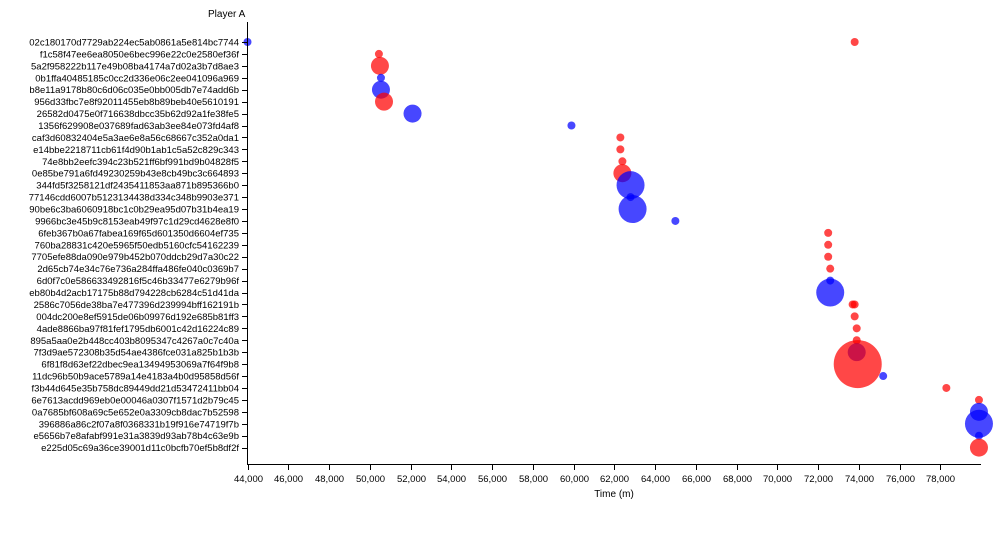  What do you see at coordinates (900, 479) in the screenshot?
I see `x-tick-label: 76,000` at bounding box center [900, 479].